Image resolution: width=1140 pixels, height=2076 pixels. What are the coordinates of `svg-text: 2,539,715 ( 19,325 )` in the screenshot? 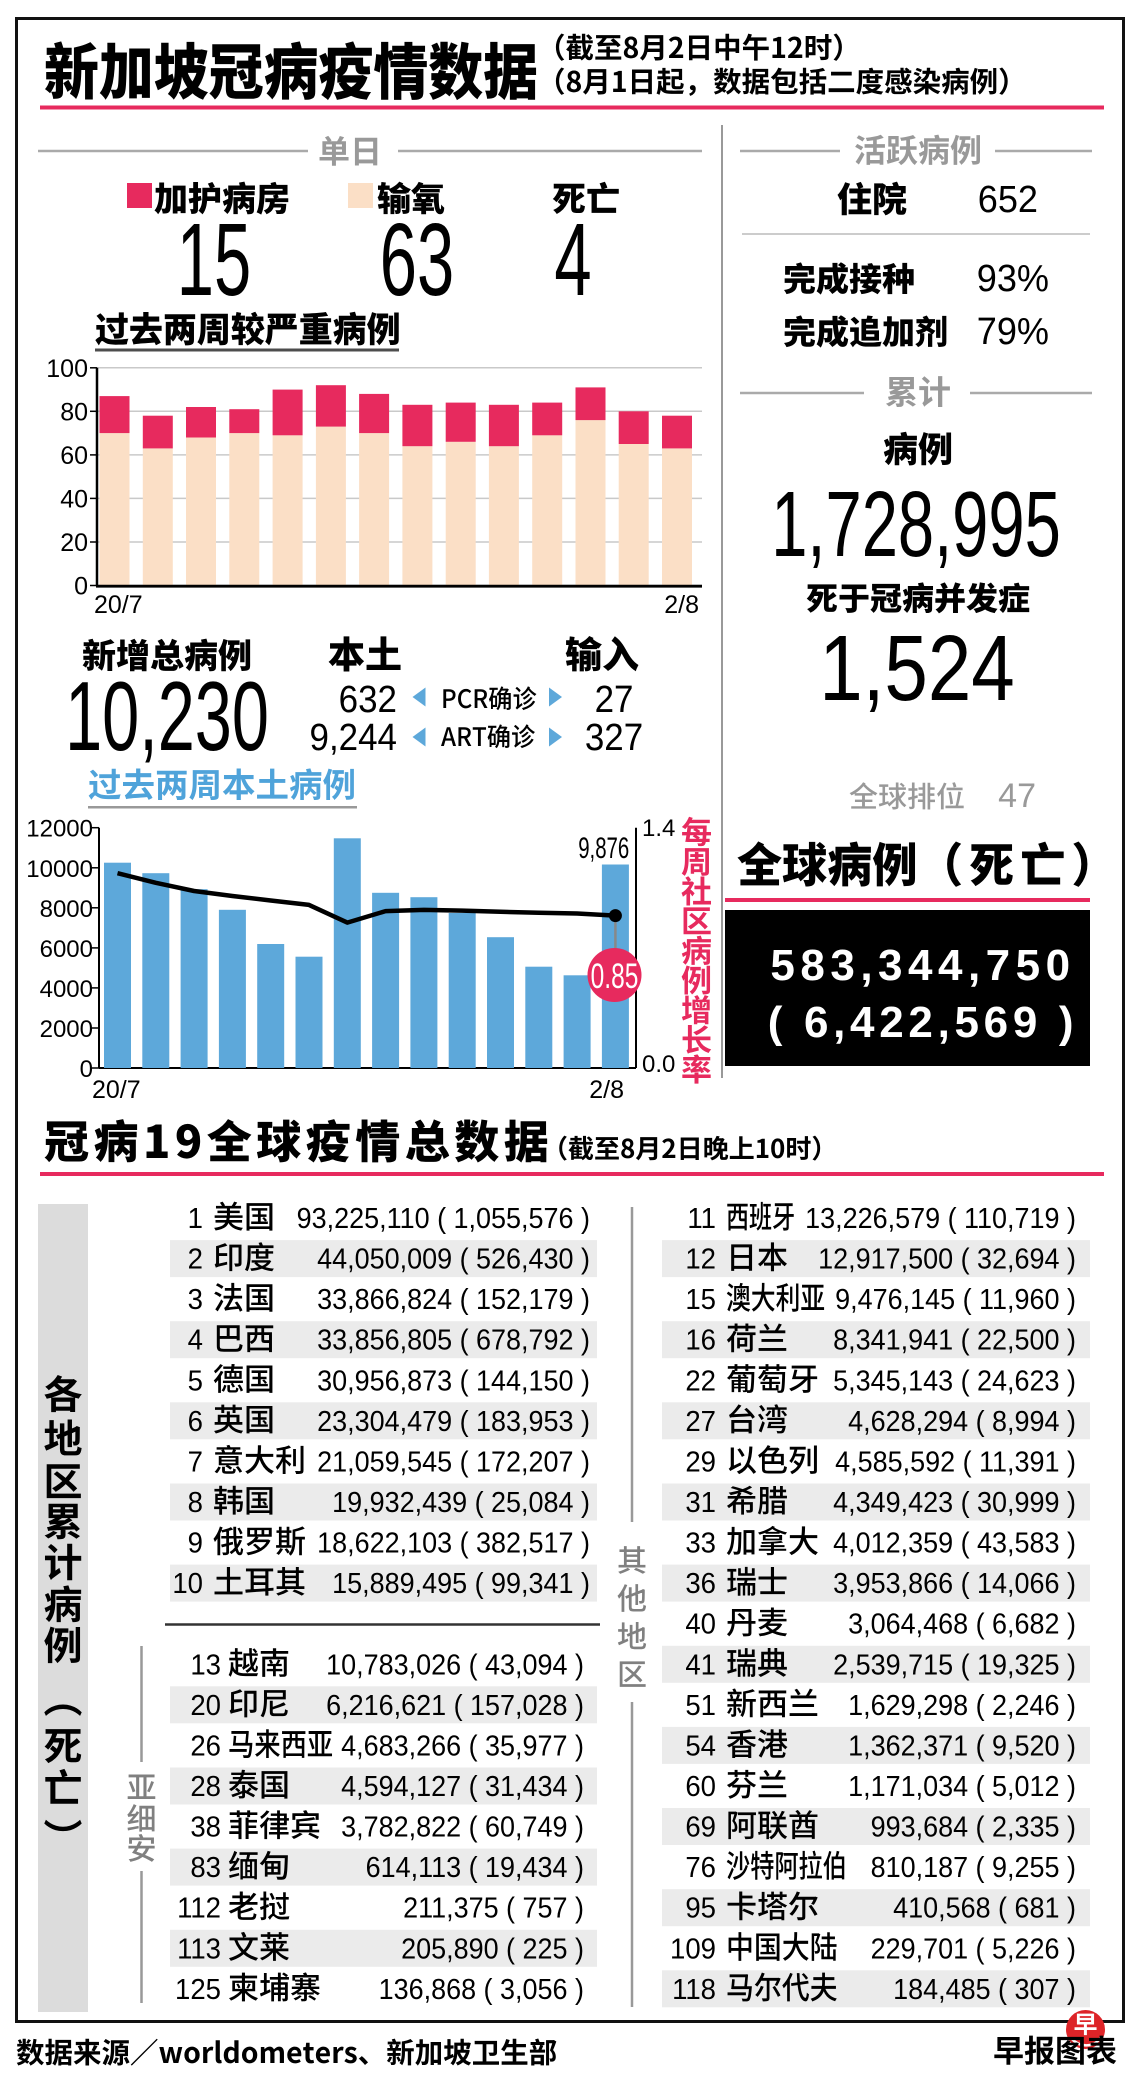 It's located at (954, 1664).